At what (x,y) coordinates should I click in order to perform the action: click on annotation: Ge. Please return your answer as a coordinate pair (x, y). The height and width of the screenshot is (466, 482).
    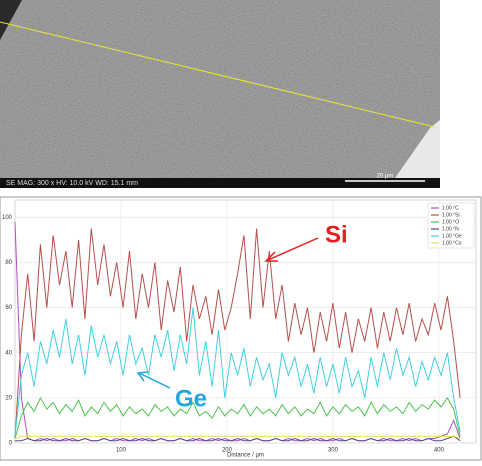
    Looking at the image, I should click on (191, 398).